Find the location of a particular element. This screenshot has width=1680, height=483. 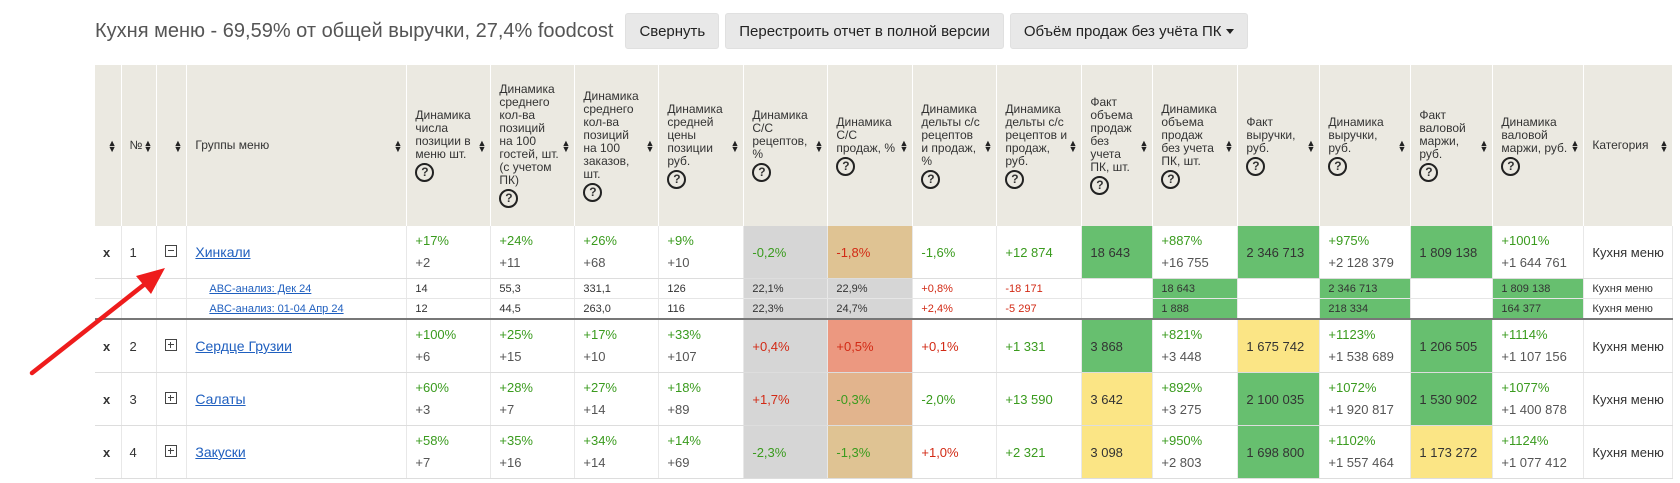

cell: -0,2% is located at coordinates (786, 252).